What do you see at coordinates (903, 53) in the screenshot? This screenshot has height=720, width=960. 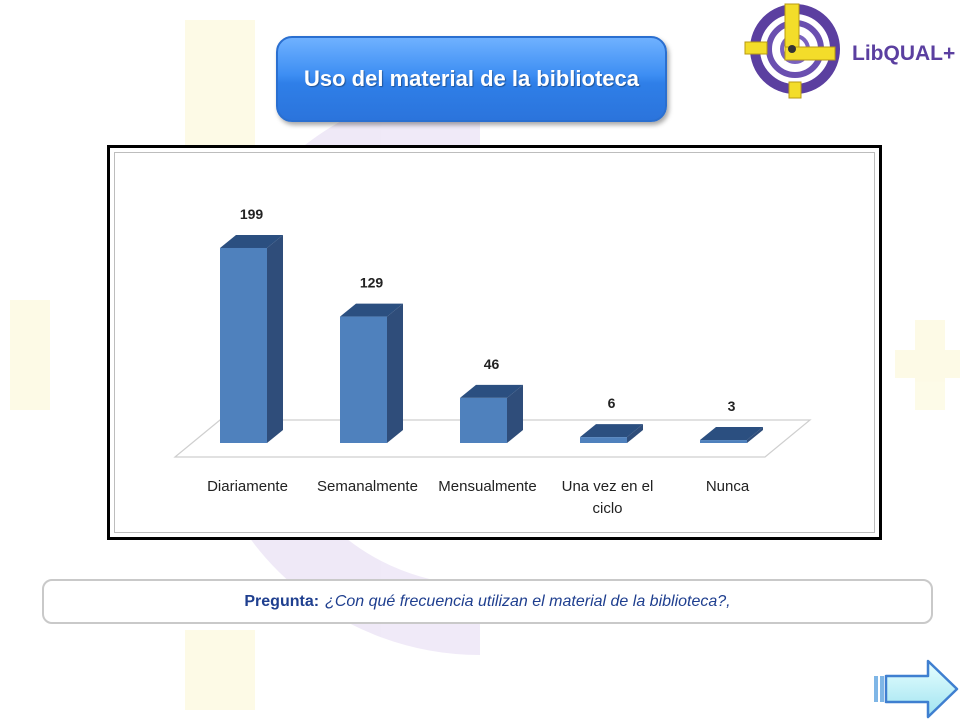 I see `logo-text: LibQUAL+` at bounding box center [903, 53].